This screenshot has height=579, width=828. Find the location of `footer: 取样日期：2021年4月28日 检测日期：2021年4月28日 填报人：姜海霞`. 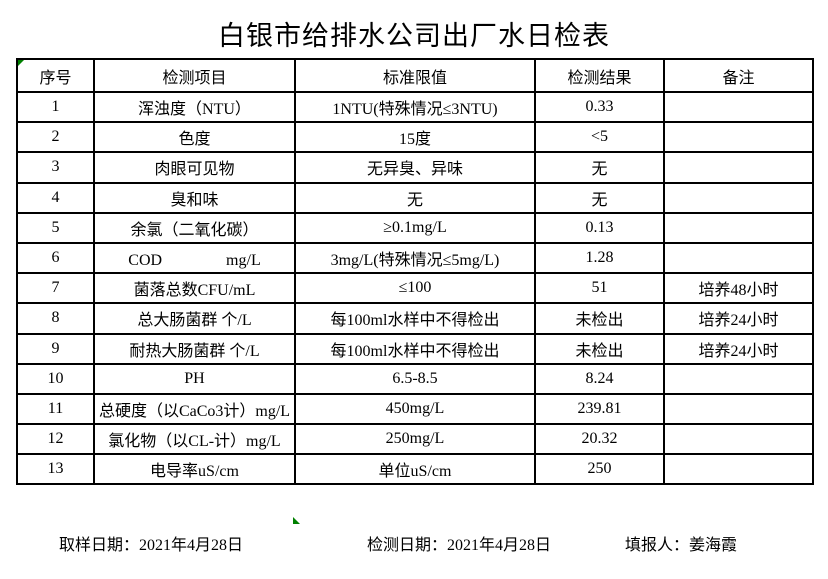

footer: 取样日期：2021年4月28日 检测日期：2021年4月28日 填报人：姜海霞 is located at coordinates (414, 543).